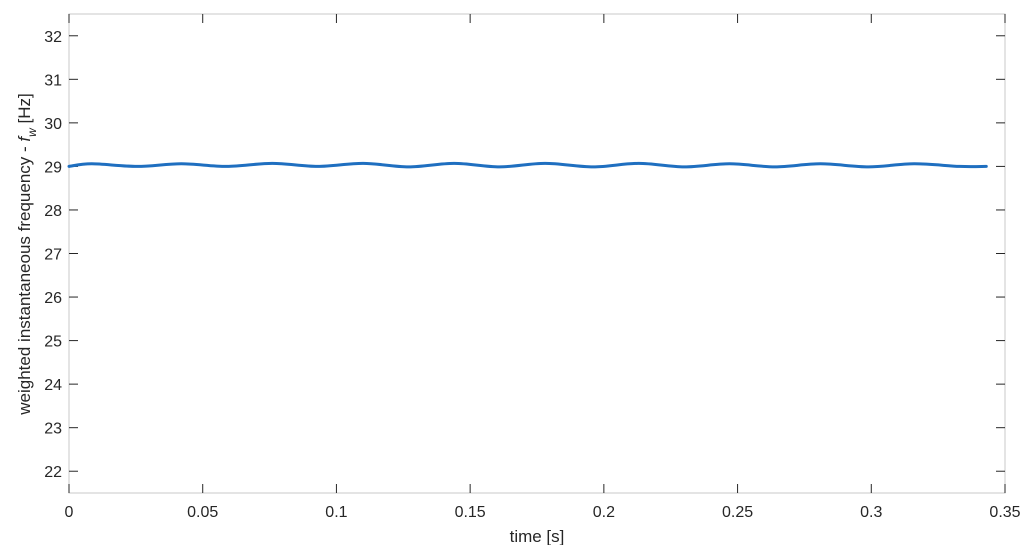 The width and height of the screenshot is (1023, 545). I want to click on x-tick-label: 0.2, so click(604, 512).